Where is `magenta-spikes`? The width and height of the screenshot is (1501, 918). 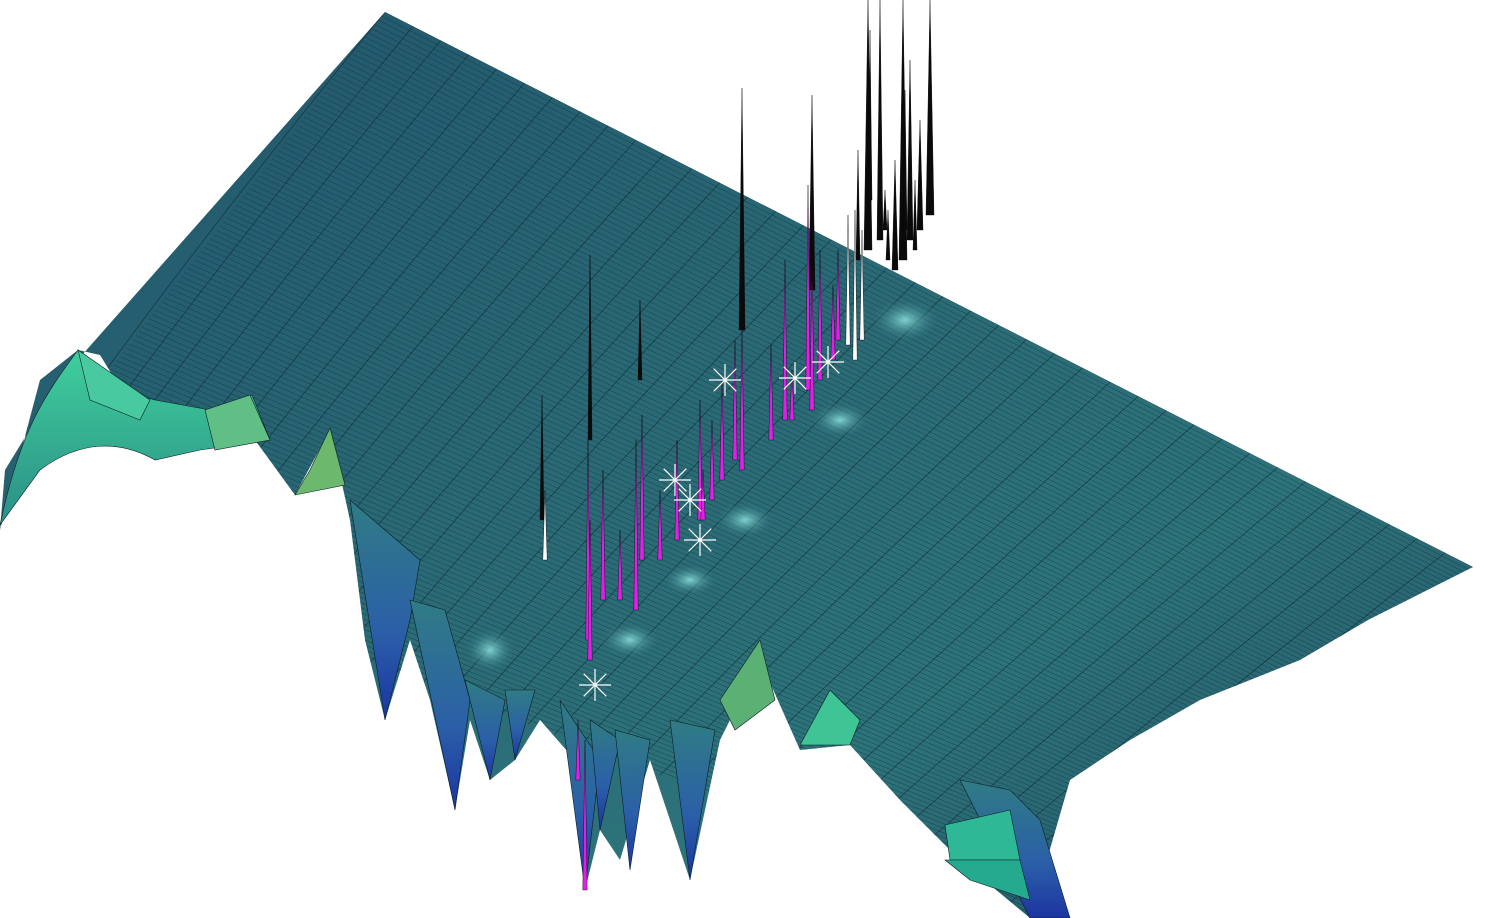
magenta-spikes is located at coordinates (708, 537).